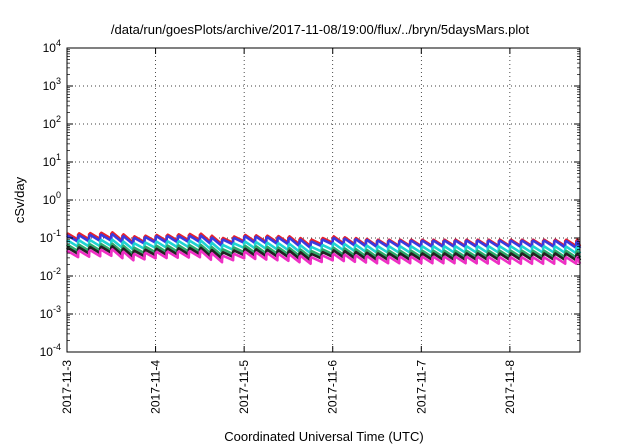  I want to click on y-axis-label: cSv/day, so click(19, 199).